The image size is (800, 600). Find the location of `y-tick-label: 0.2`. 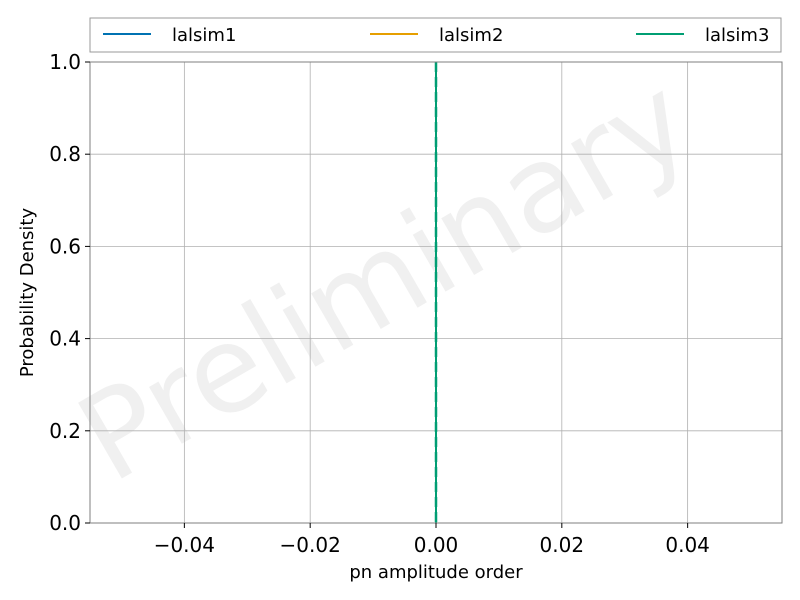

y-tick-label: 0.2 is located at coordinates (65, 431).